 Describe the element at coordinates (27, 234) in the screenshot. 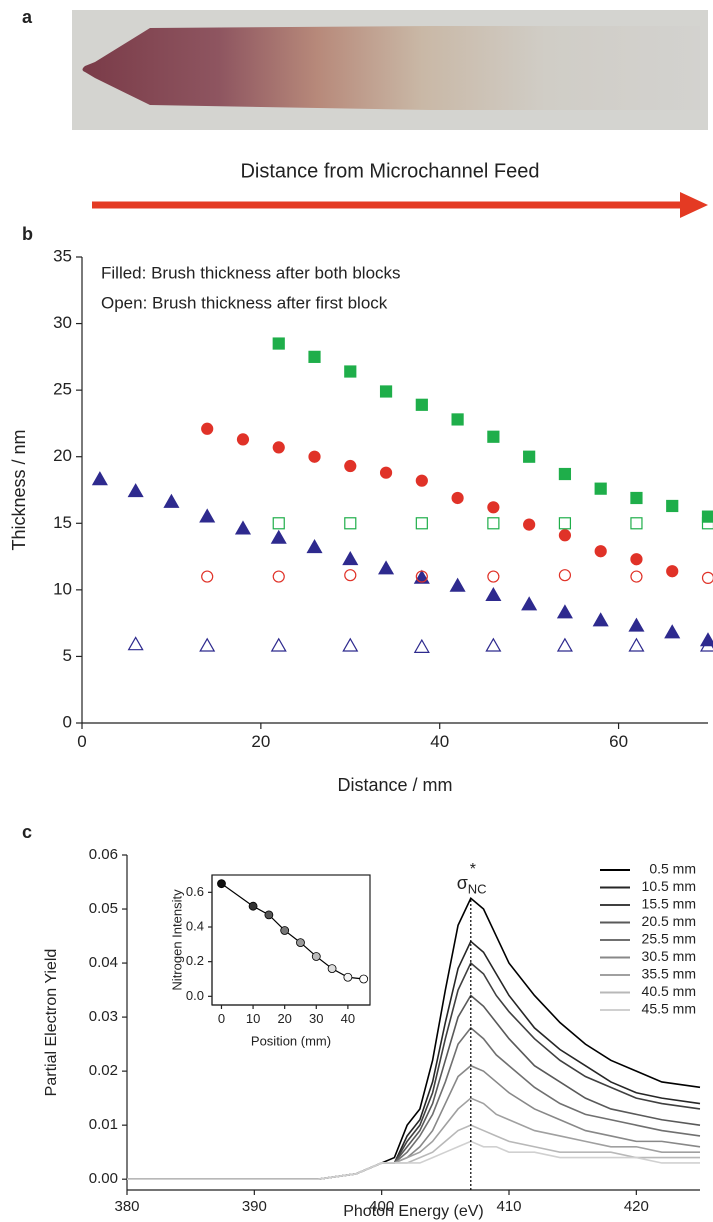

I see `panel-label: b` at that location.